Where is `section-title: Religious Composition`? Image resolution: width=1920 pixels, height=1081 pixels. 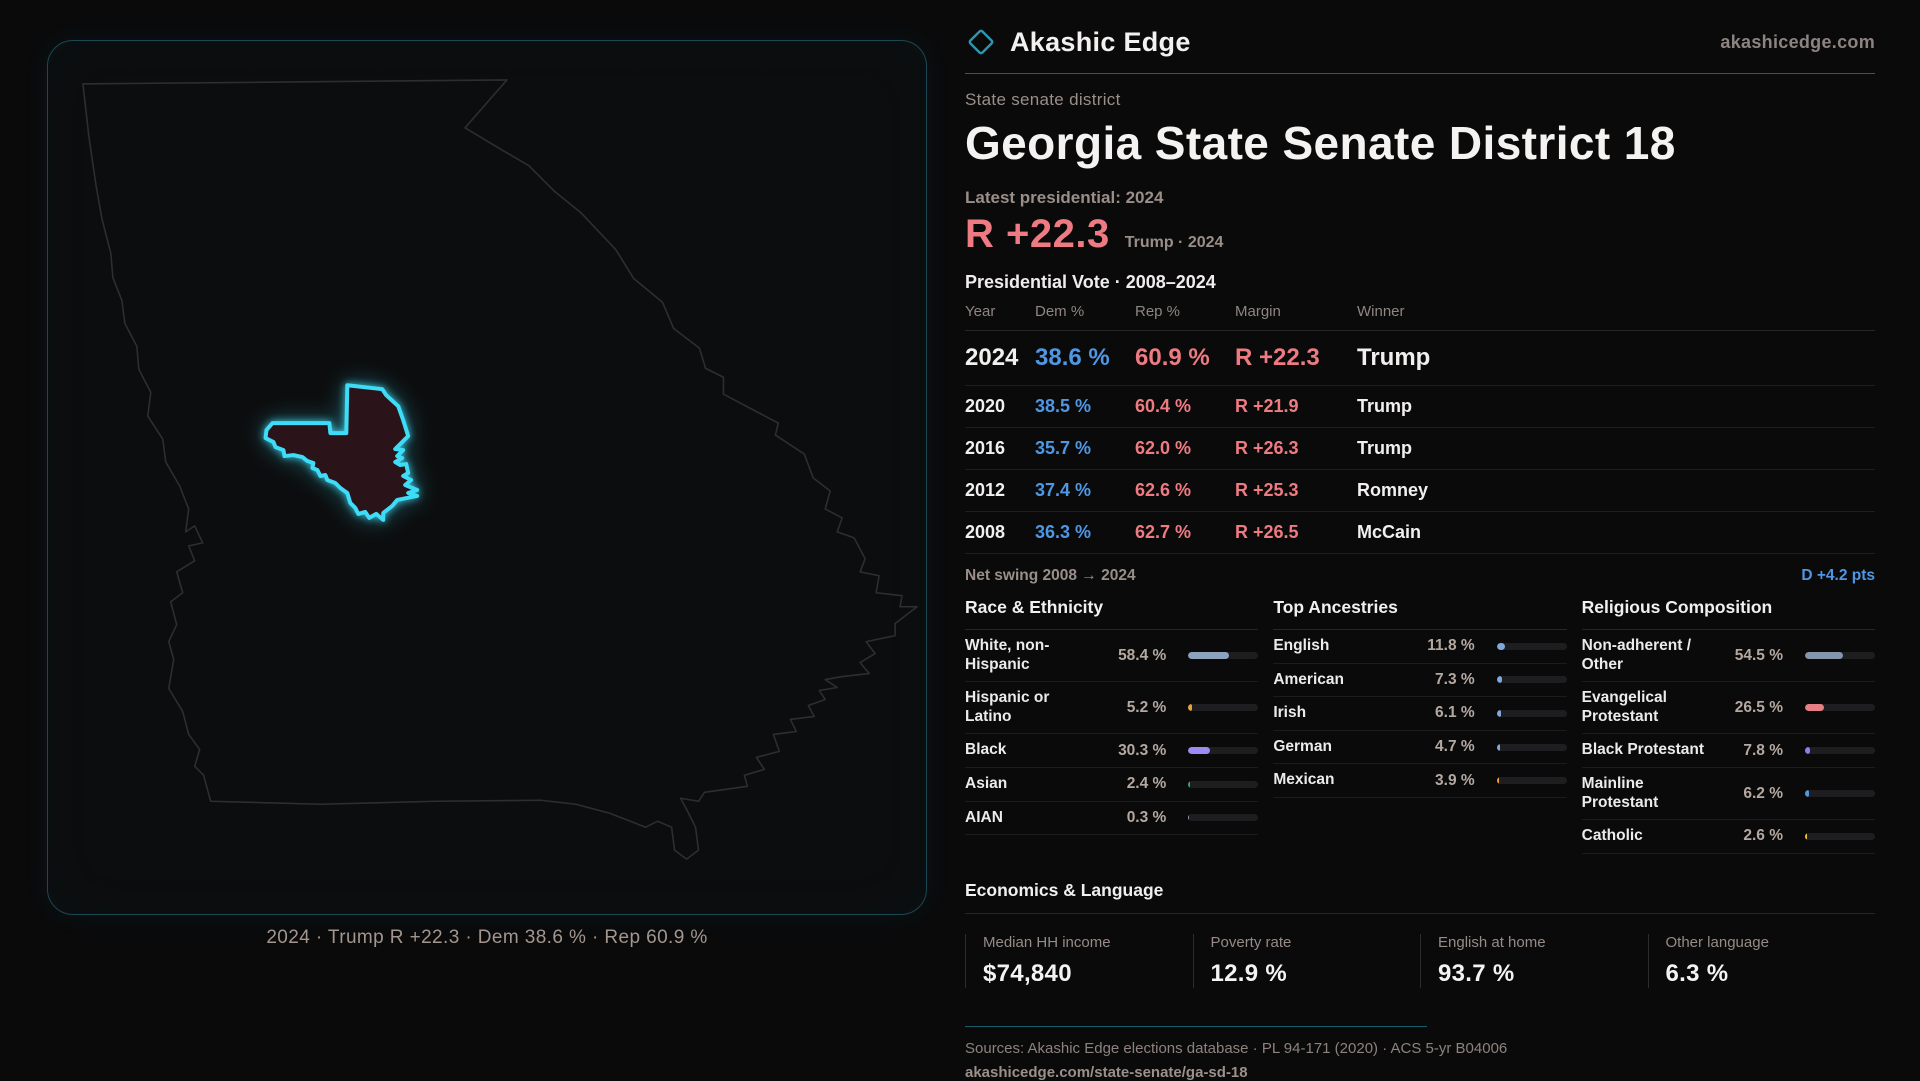 section-title: Religious Composition is located at coordinates (1728, 613).